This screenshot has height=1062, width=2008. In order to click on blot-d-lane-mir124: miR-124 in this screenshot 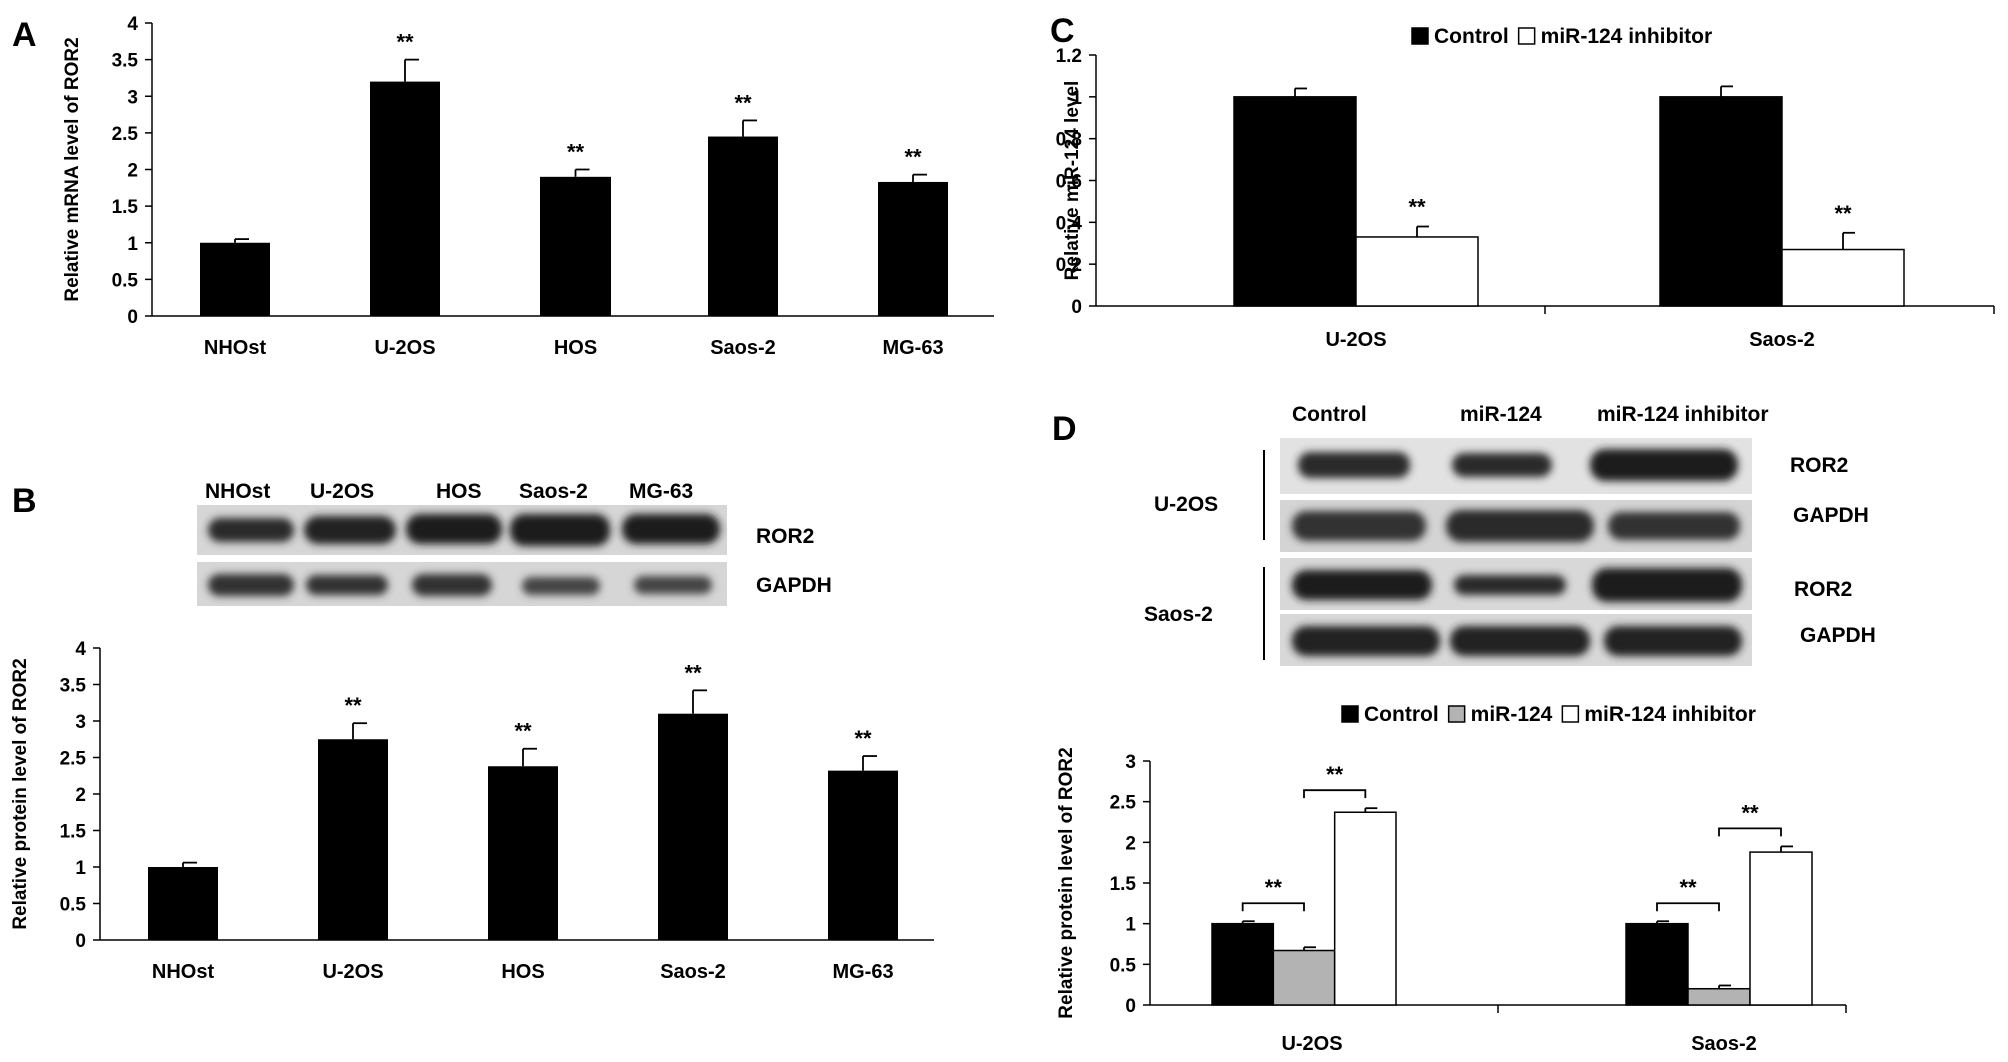, I will do `click(1501, 414)`.